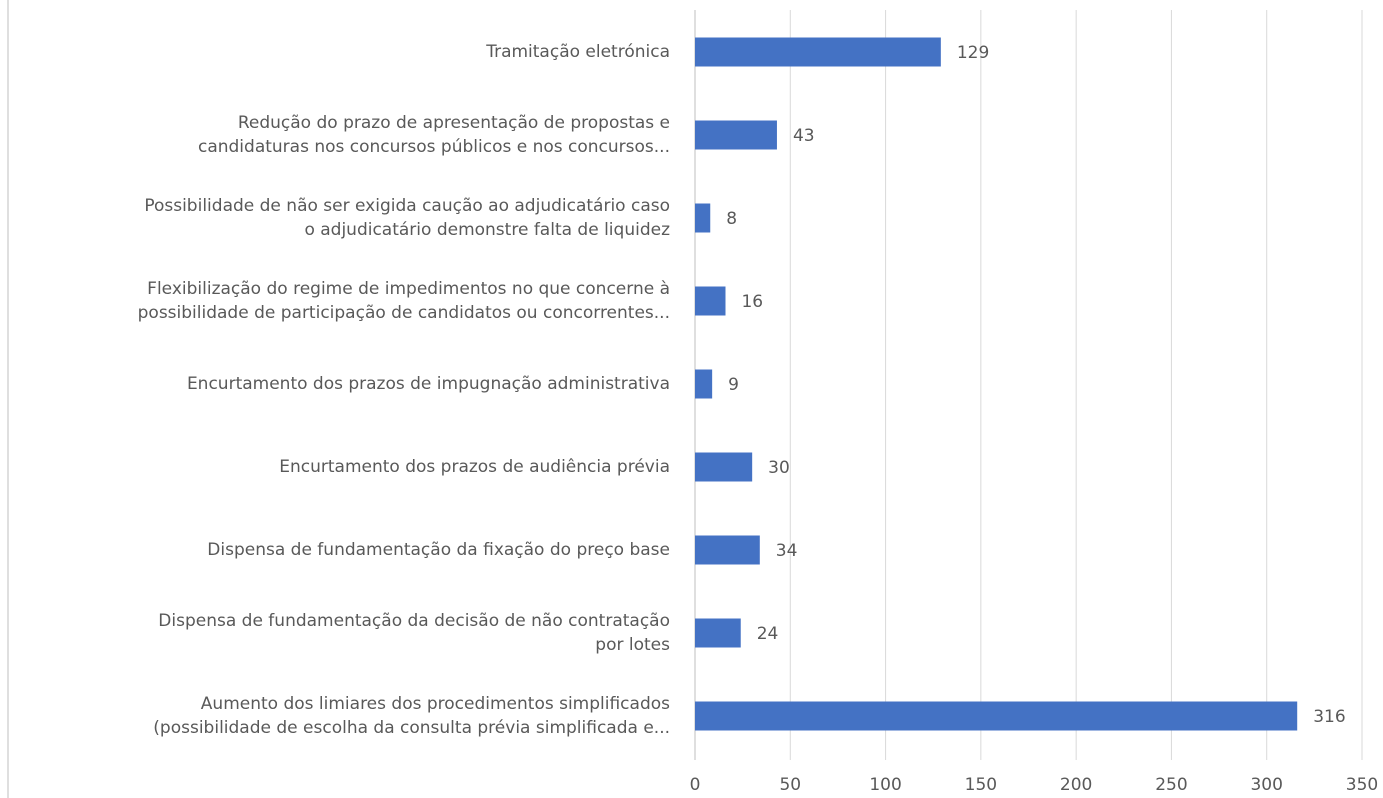  Describe the element at coordinates (1329, 717) in the screenshot. I see `value-label: 316` at that location.